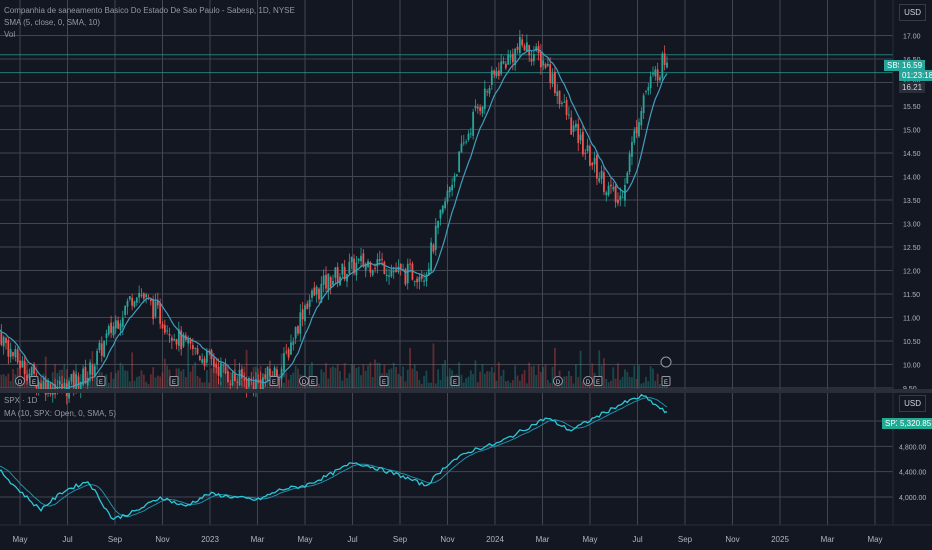  What do you see at coordinates (21, 400) in the screenshot?
I see `spx-legend: SPX · 1D` at bounding box center [21, 400].